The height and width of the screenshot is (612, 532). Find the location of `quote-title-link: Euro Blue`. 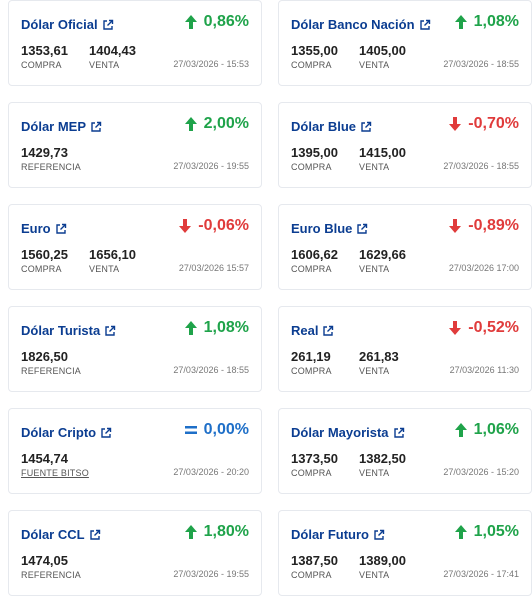

quote-title-link: Euro Blue is located at coordinates (329, 228).